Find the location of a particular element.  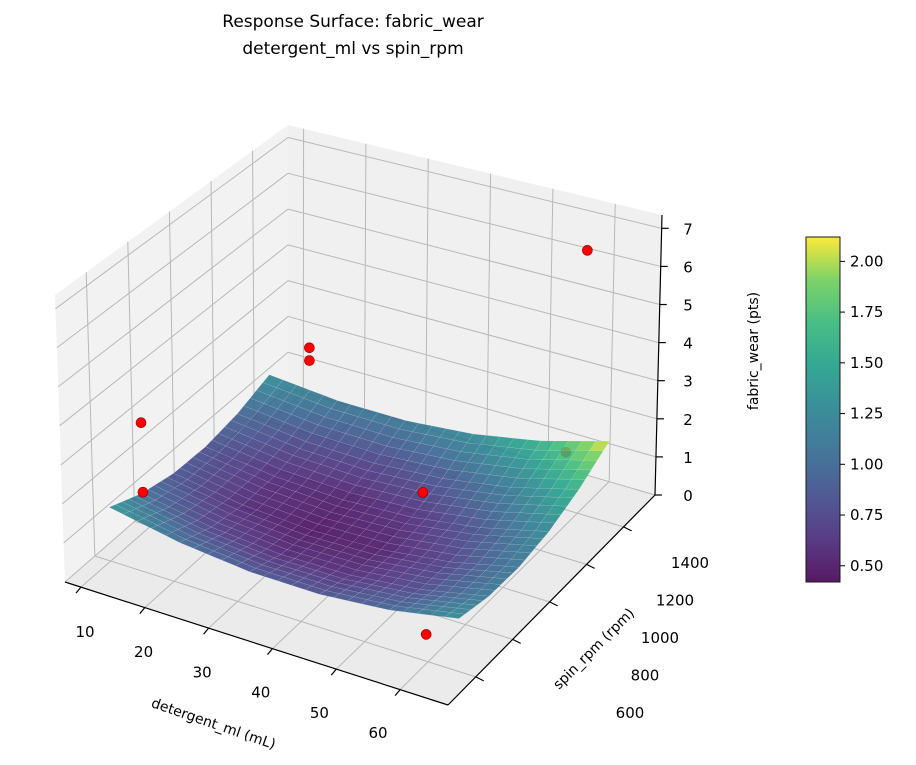

y-axis-line is located at coordinates (551, 600).